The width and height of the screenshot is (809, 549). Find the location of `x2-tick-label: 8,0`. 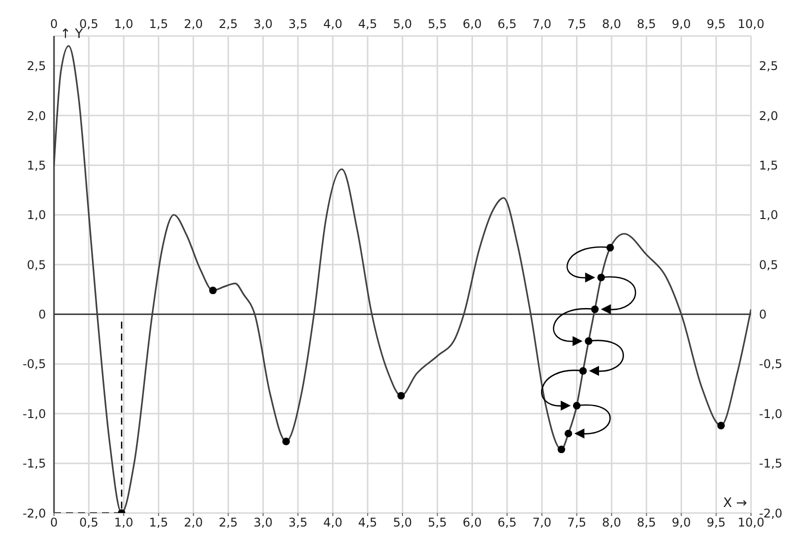

x2-tick-label: 8,0 is located at coordinates (612, 24).